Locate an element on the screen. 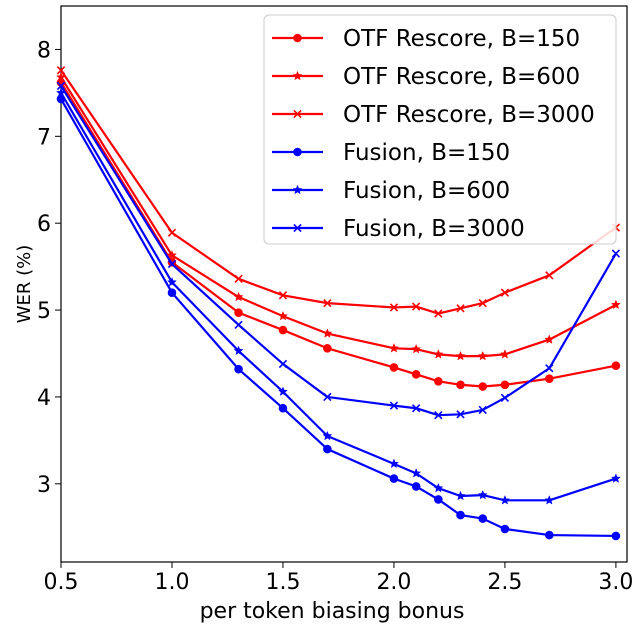 Image resolution: width=636 pixels, height=631 pixels. y-tick-label: 7 is located at coordinates (44, 137).